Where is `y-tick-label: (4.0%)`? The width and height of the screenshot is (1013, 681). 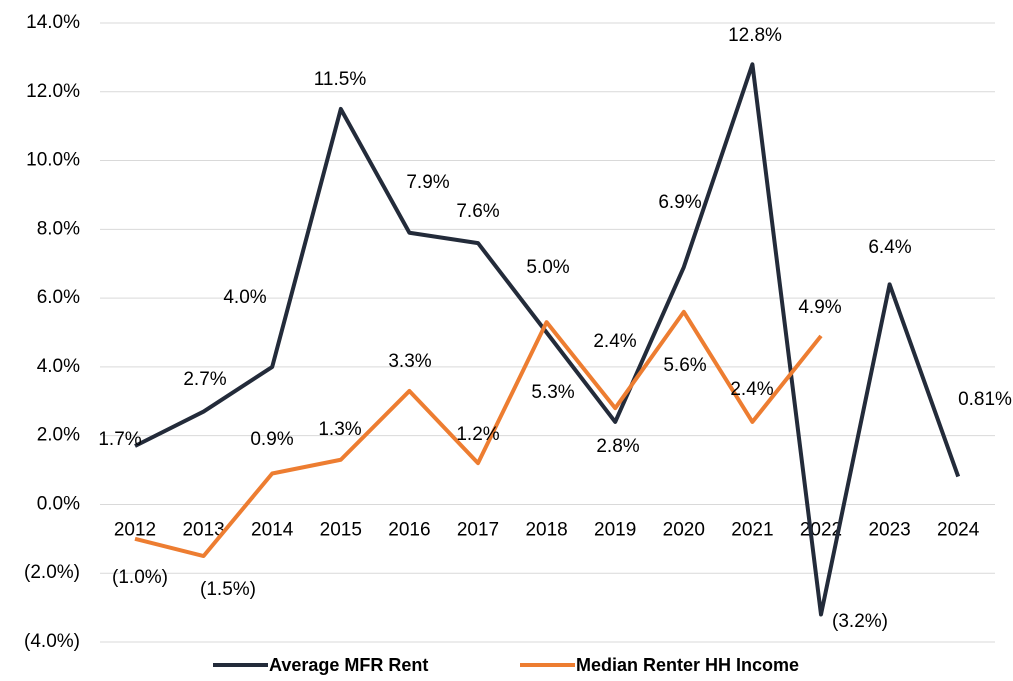
y-tick-label: (4.0%) is located at coordinates (52, 641).